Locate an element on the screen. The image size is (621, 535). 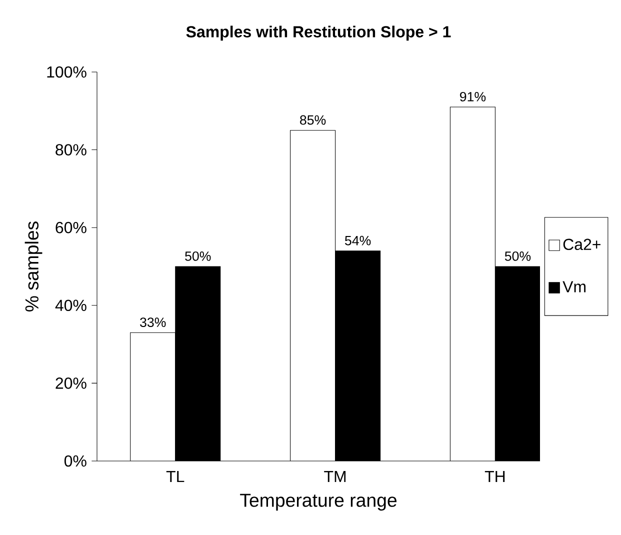
data-label: 85% is located at coordinates (313, 120).